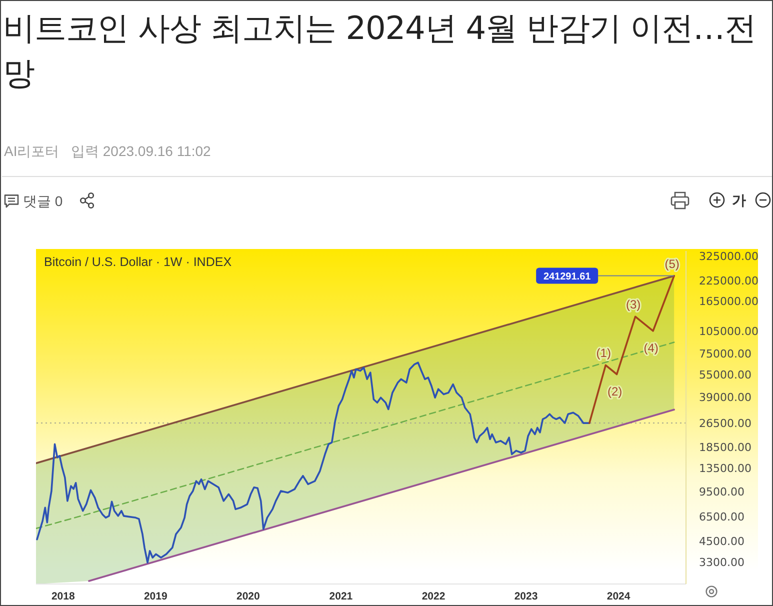  I want to click on x-tick-label: 2022, so click(434, 596).